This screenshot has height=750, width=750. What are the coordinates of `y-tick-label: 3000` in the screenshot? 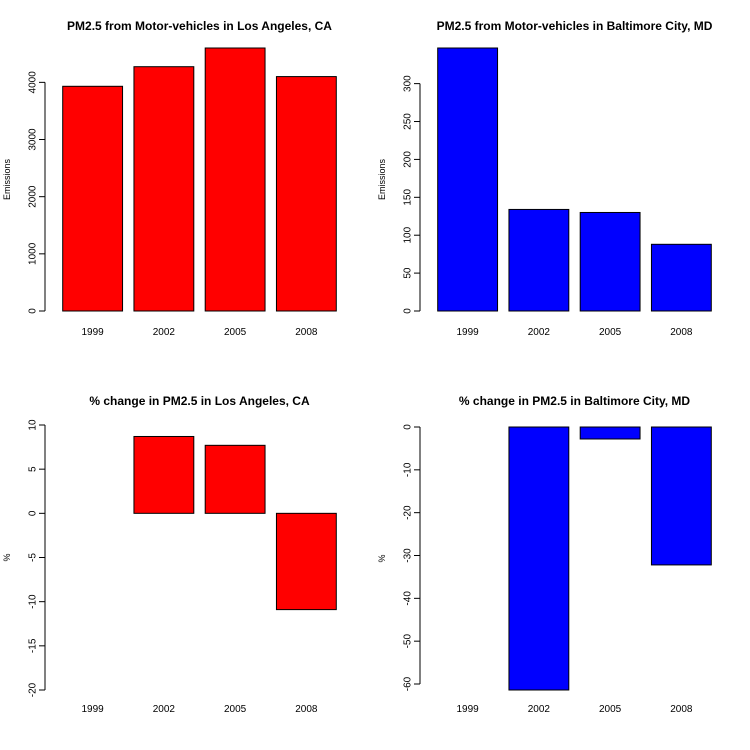 It's located at (33, 139).